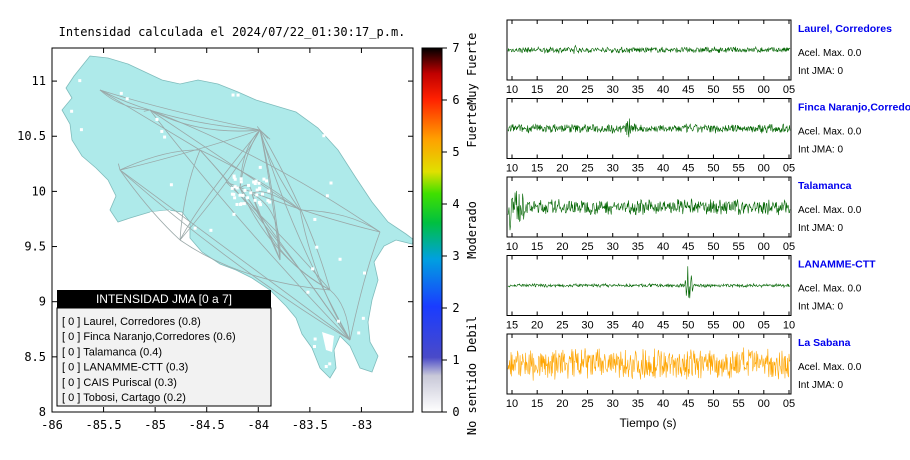 This screenshot has width=910, height=460. I want to click on colorbar-category-label: Muy Fuerte, so click(472, 69).